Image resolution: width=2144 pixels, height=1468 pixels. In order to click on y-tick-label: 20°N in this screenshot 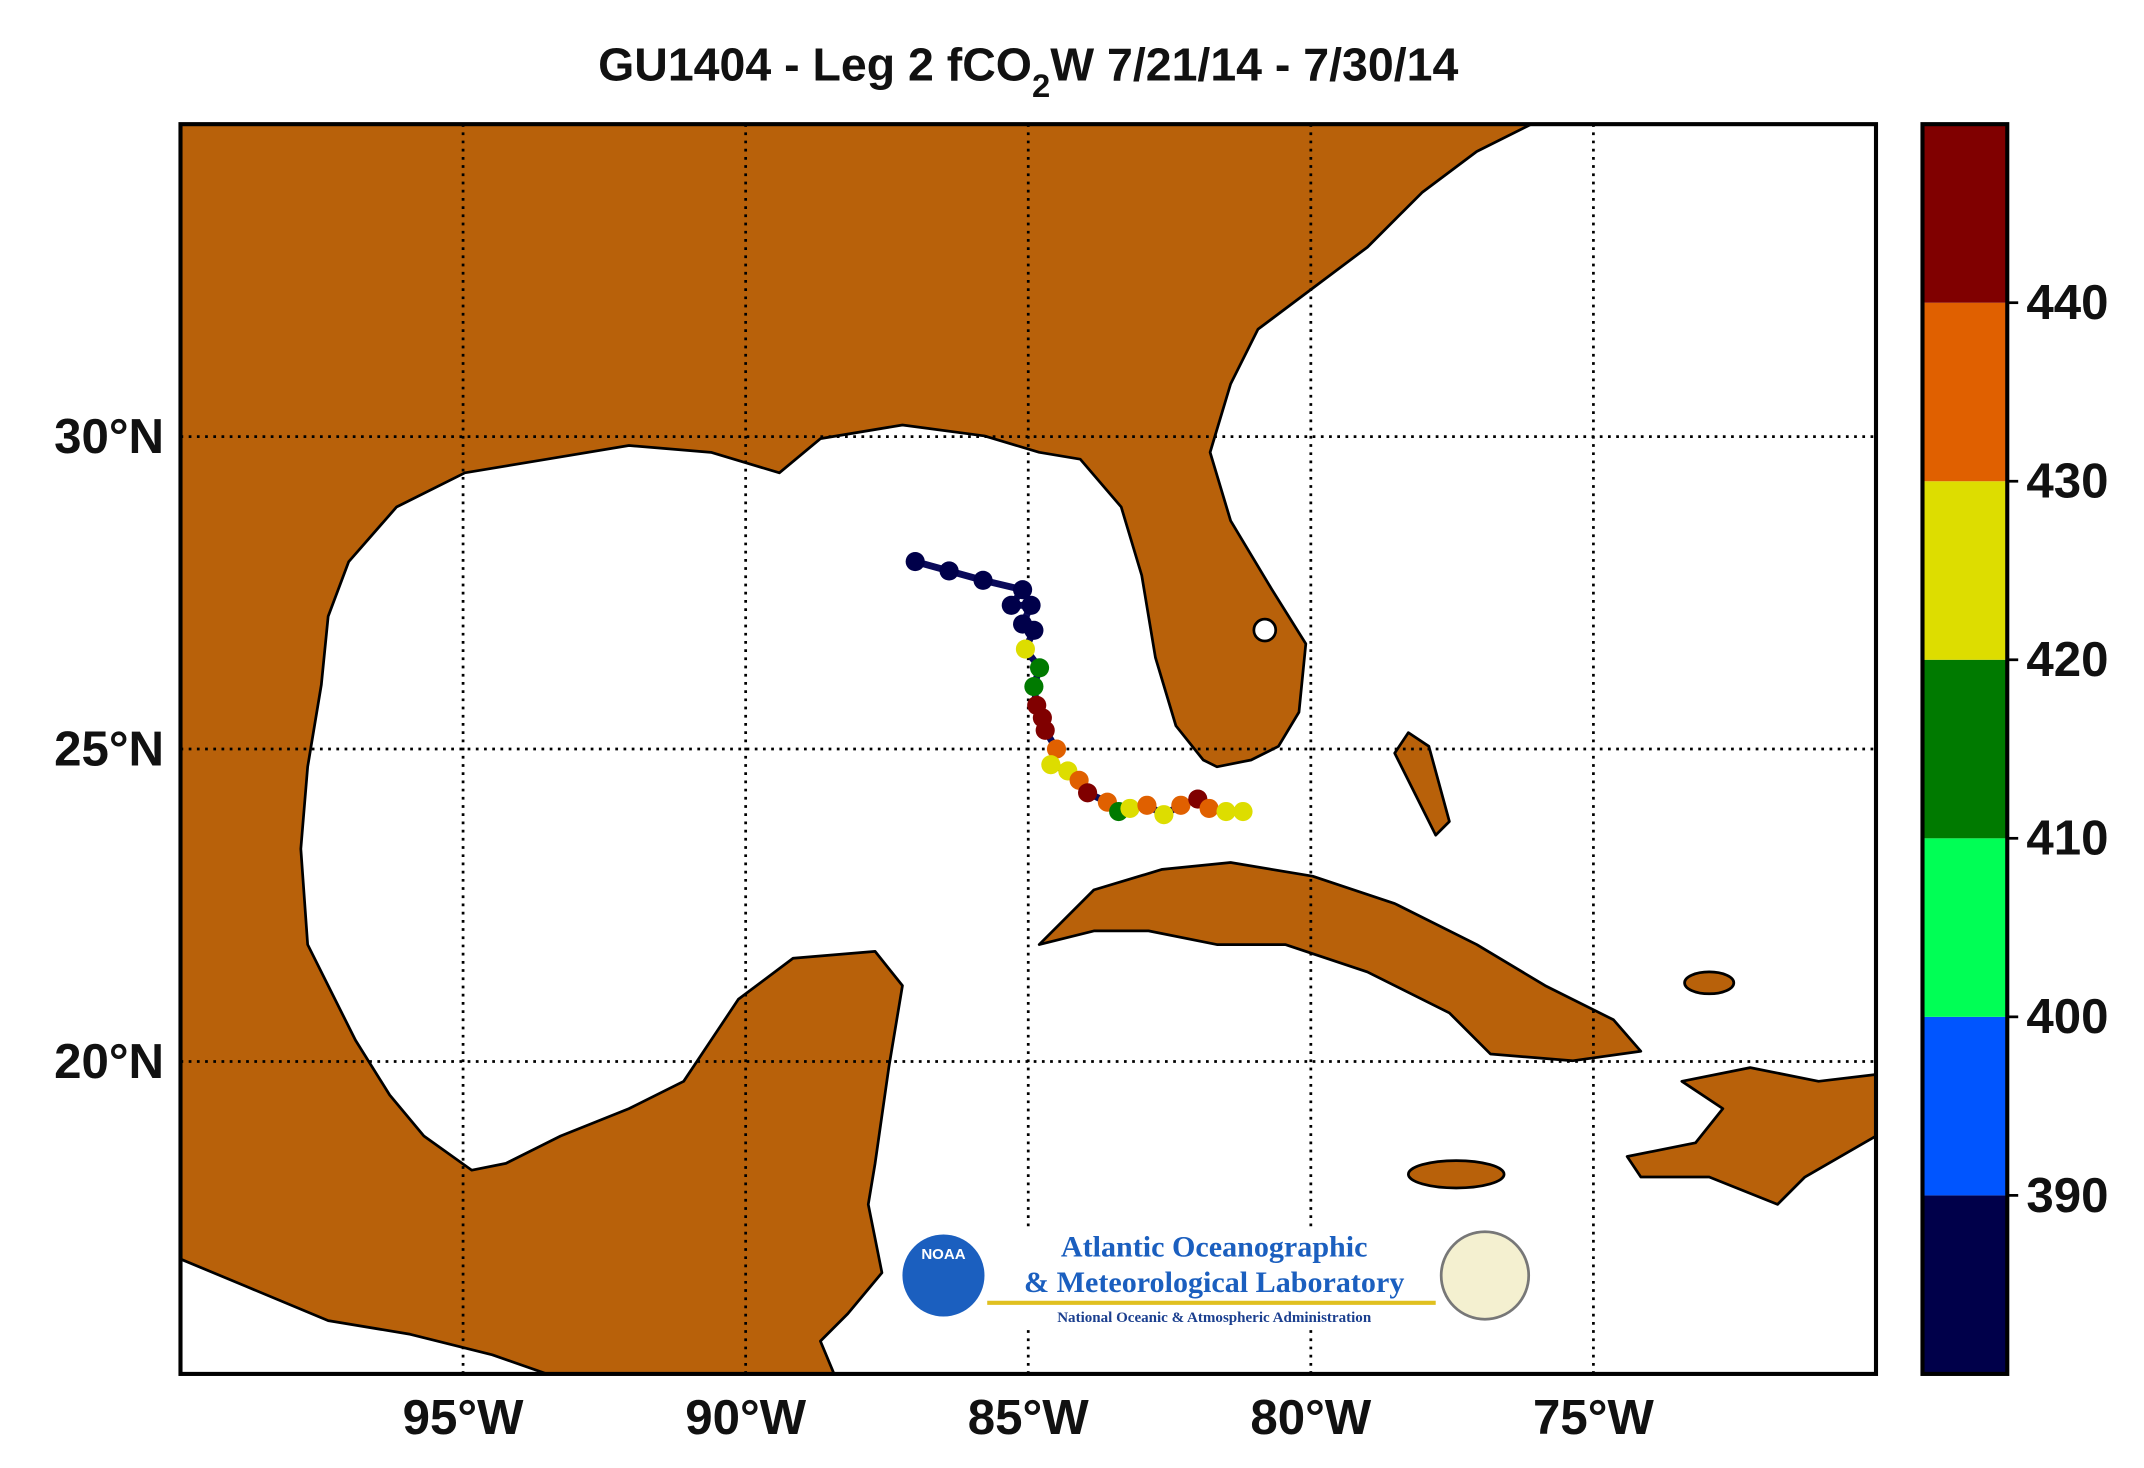, I will do `click(109, 1061)`.